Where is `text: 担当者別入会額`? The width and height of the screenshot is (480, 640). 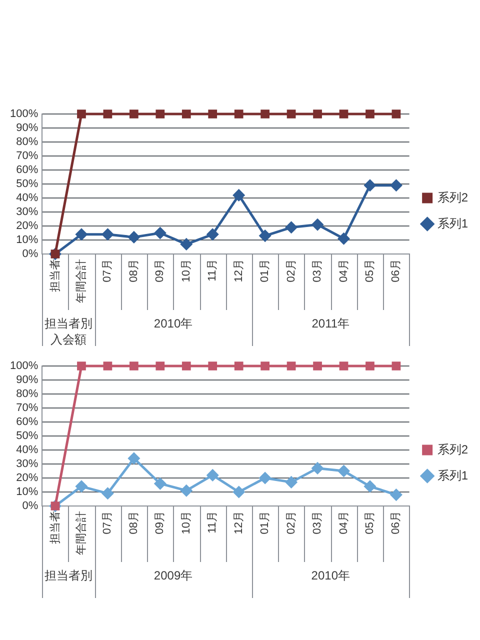
text: 担当者別入会額 is located at coordinates (68, 331).